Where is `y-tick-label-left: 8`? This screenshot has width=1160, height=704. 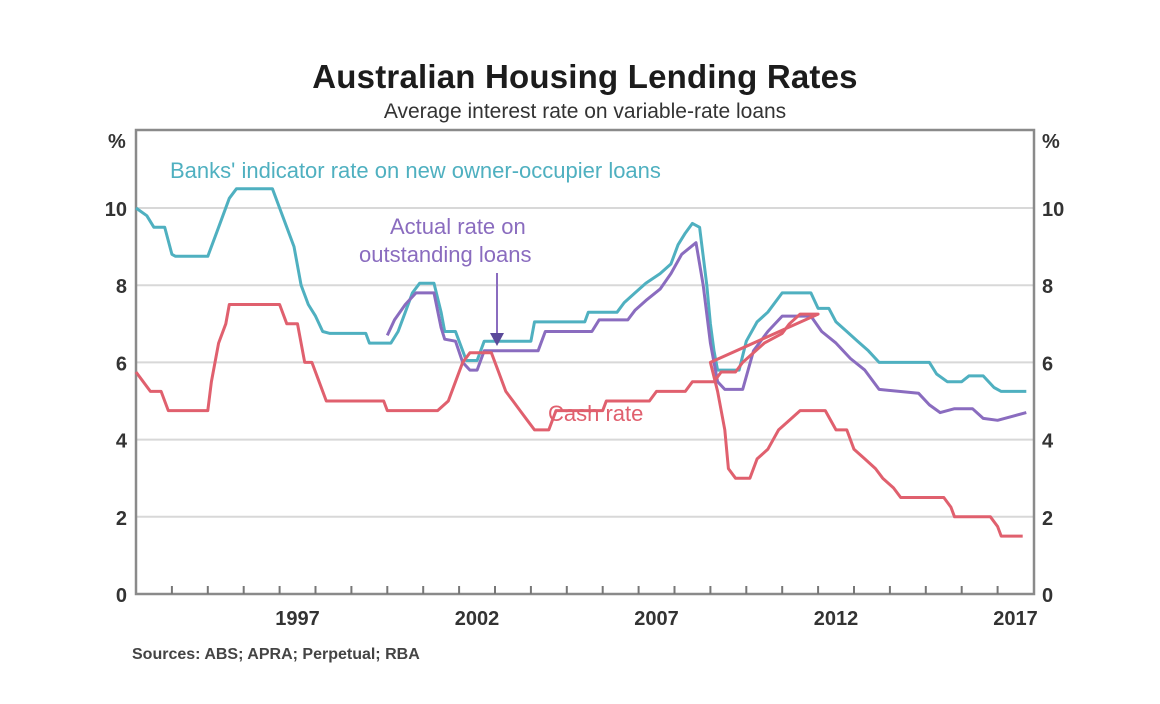
y-tick-label-left: 8 is located at coordinates (121, 287).